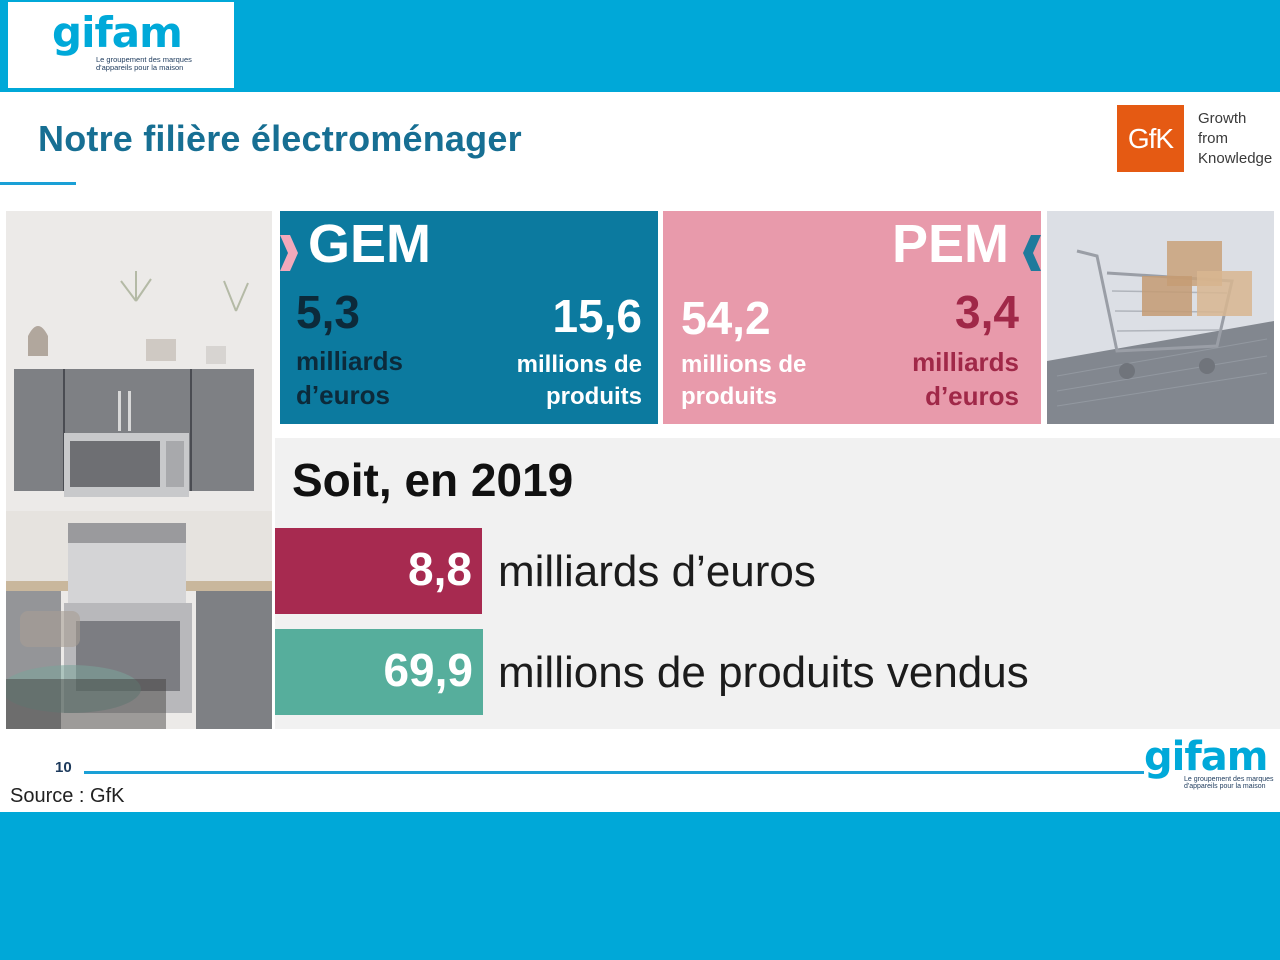 The width and height of the screenshot is (1280, 960). I want to click on gem-unit-left-line1: milliards, so click(349, 361).